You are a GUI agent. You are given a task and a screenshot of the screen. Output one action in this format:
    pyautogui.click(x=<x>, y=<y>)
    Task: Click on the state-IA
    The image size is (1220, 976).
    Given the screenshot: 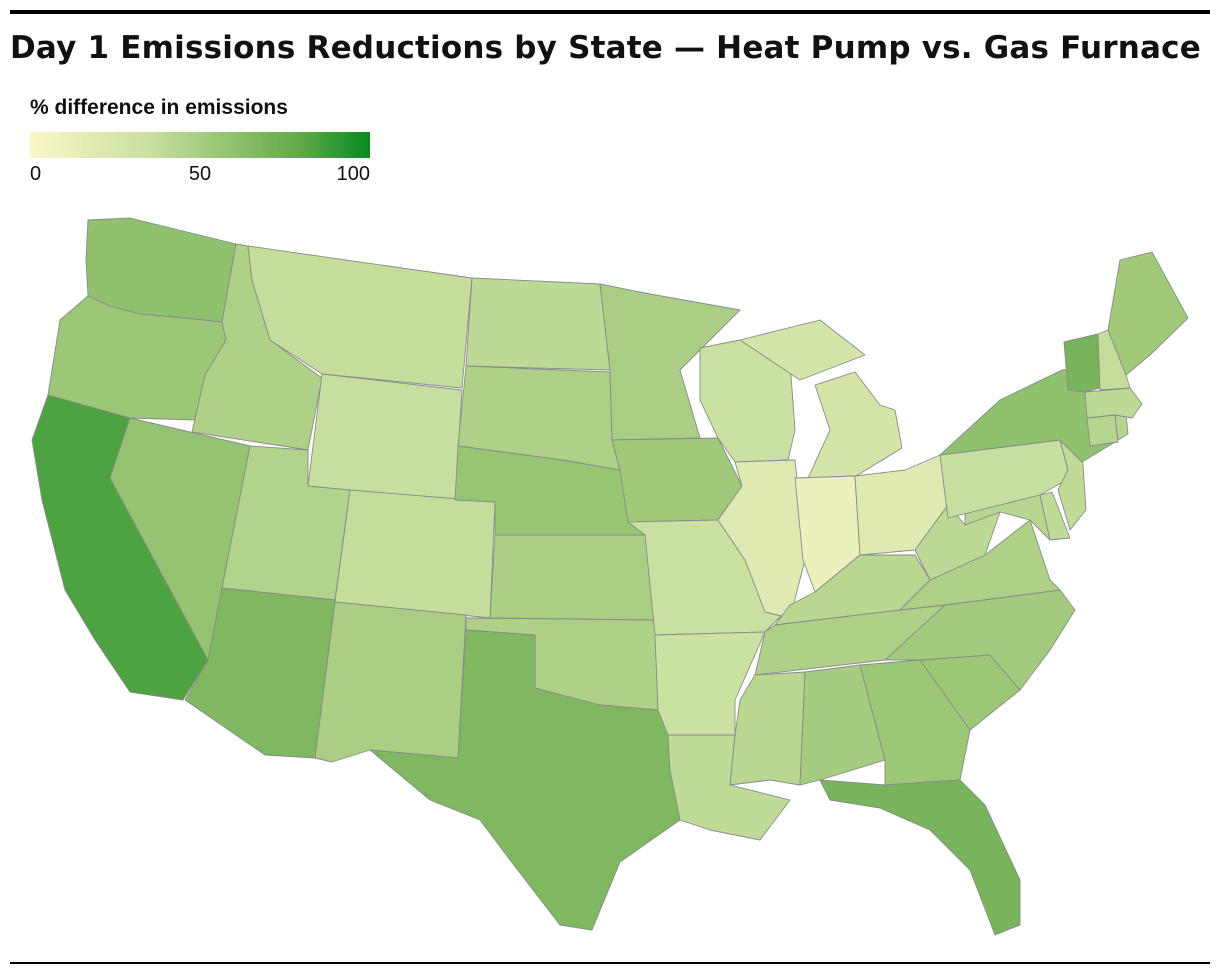 What is the action you would take?
    pyautogui.click(x=677, y=480)
    